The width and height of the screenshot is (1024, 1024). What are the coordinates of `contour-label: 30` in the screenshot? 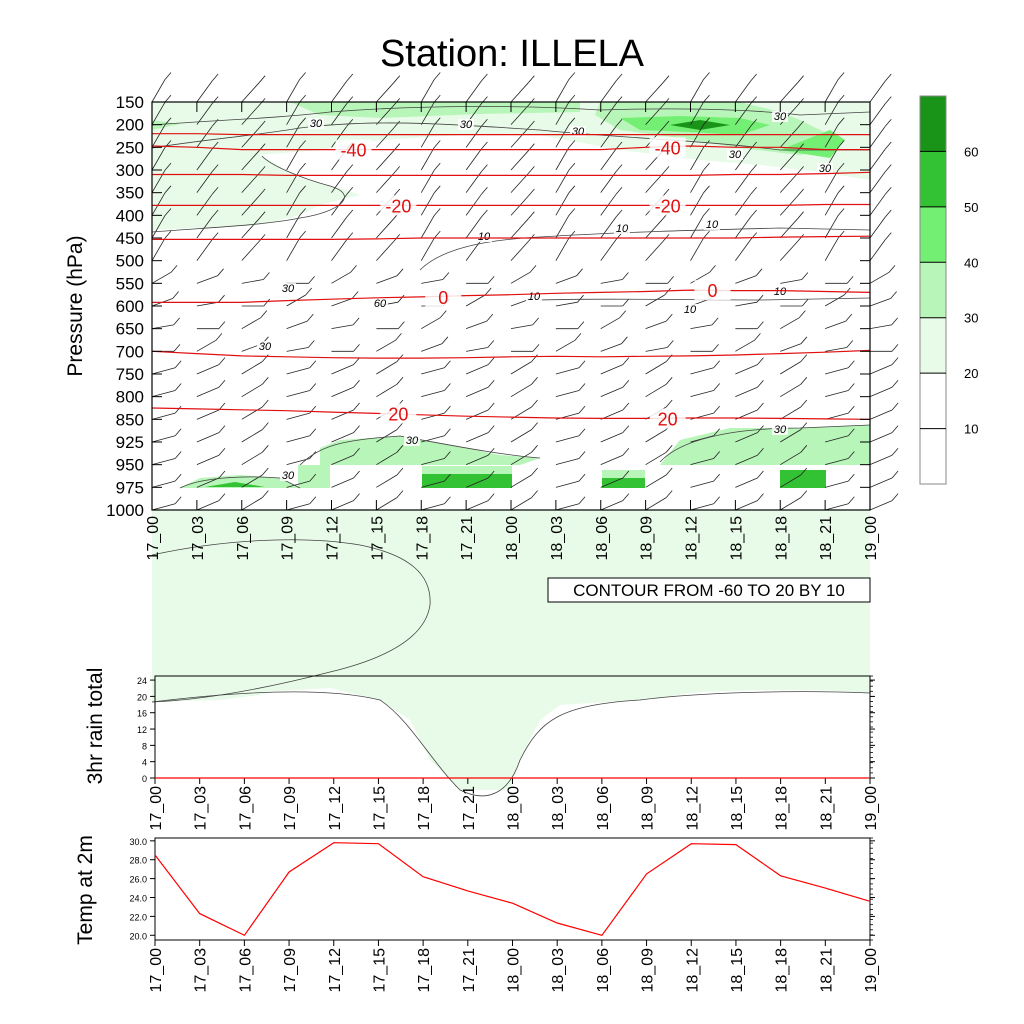 It's located at (412, 441).